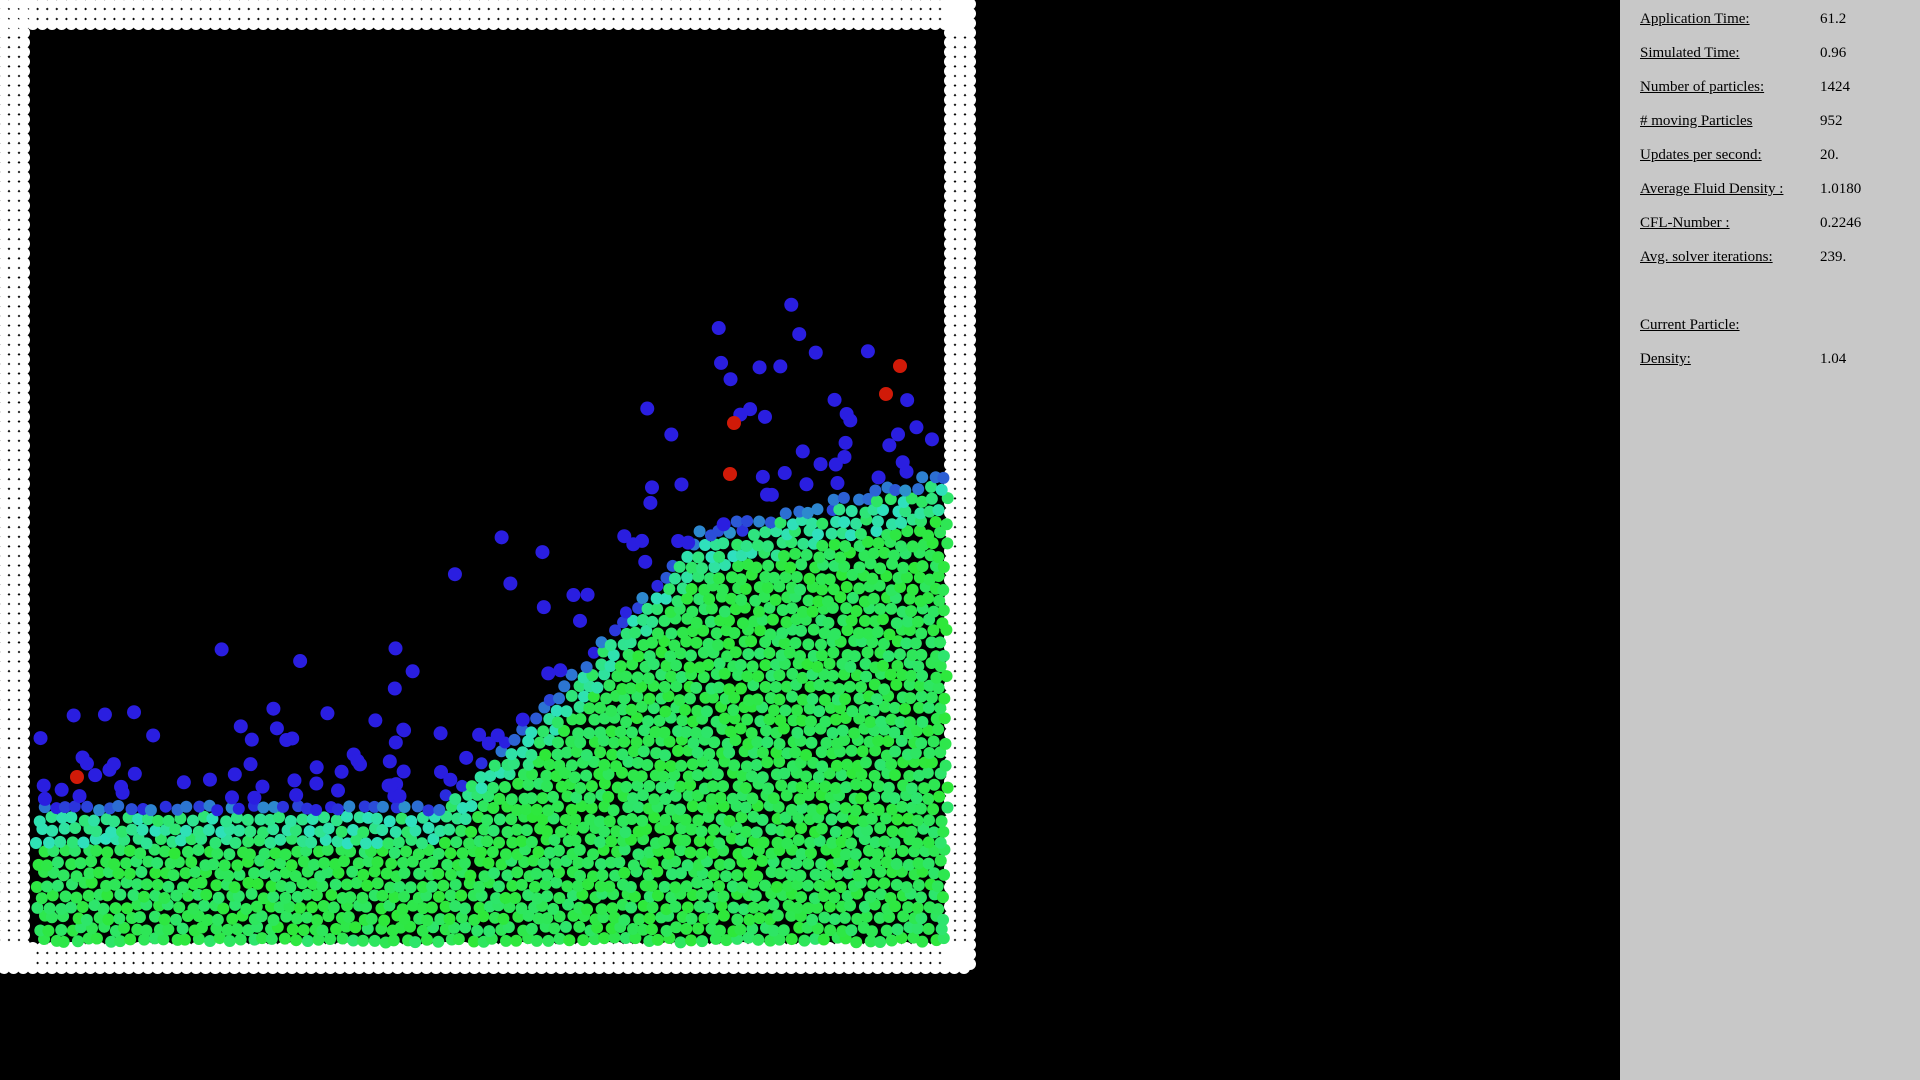 The image size is (1920, 1080). What do you see at coordinates (886, 394) in the screenshot?
I see `high-density-particle` at bounding box center [886, 394].